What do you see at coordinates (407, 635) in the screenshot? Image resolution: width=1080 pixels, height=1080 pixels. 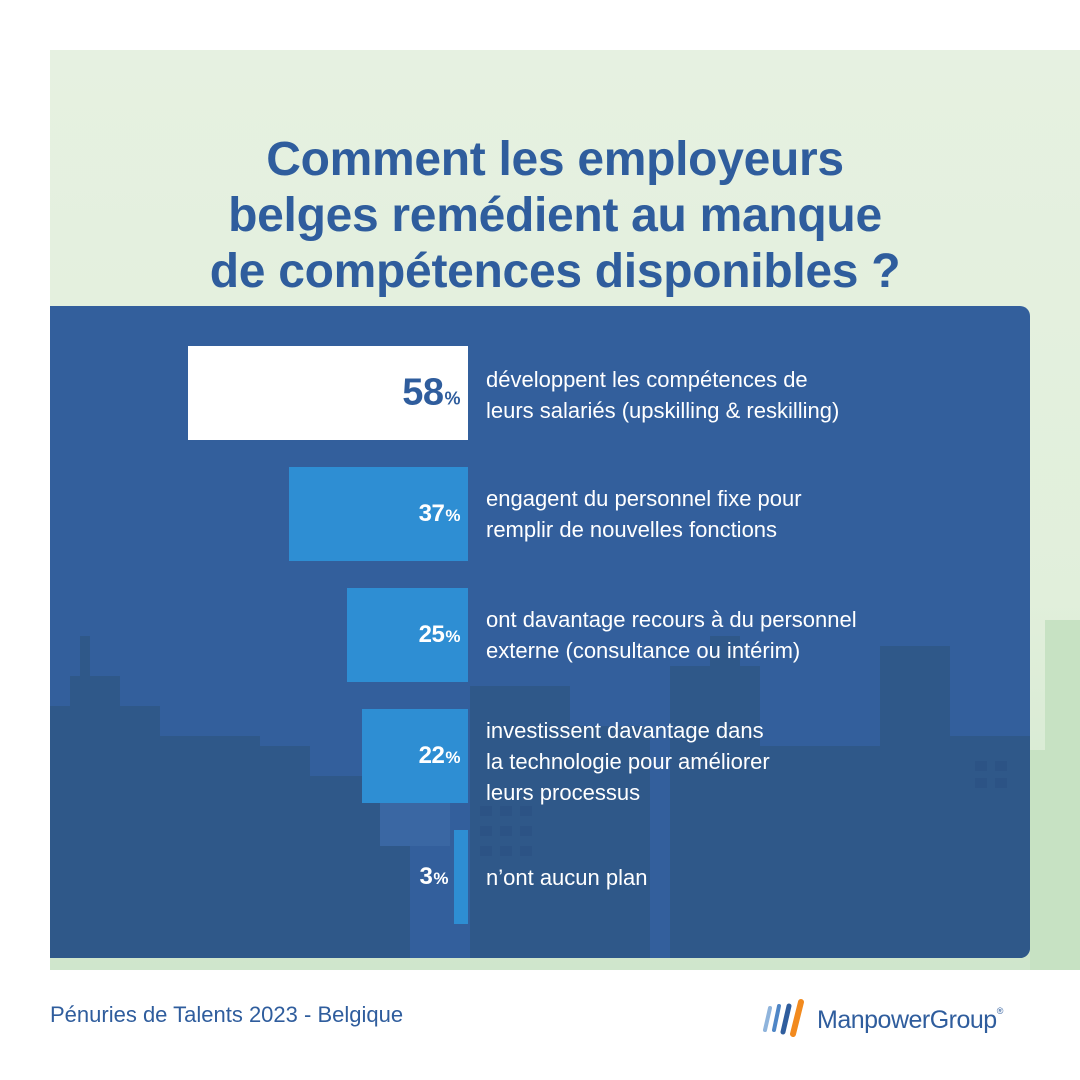 I see `bar-3: 25%` at bounding box center [407, 635].